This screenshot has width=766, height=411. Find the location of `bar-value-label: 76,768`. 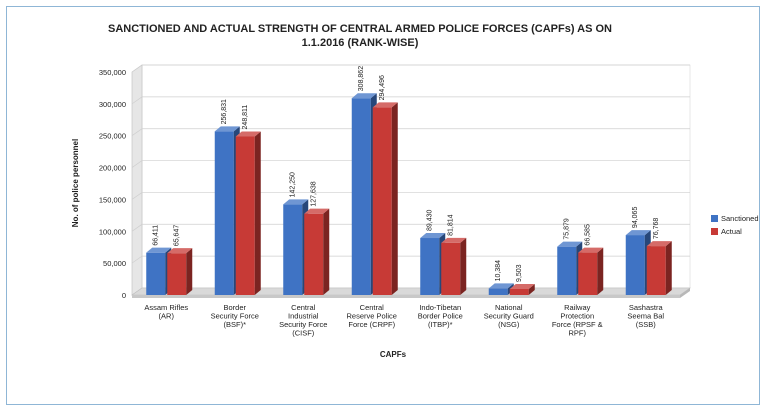

bar-value-label: 76,768 is located at coordinates (656, 229).